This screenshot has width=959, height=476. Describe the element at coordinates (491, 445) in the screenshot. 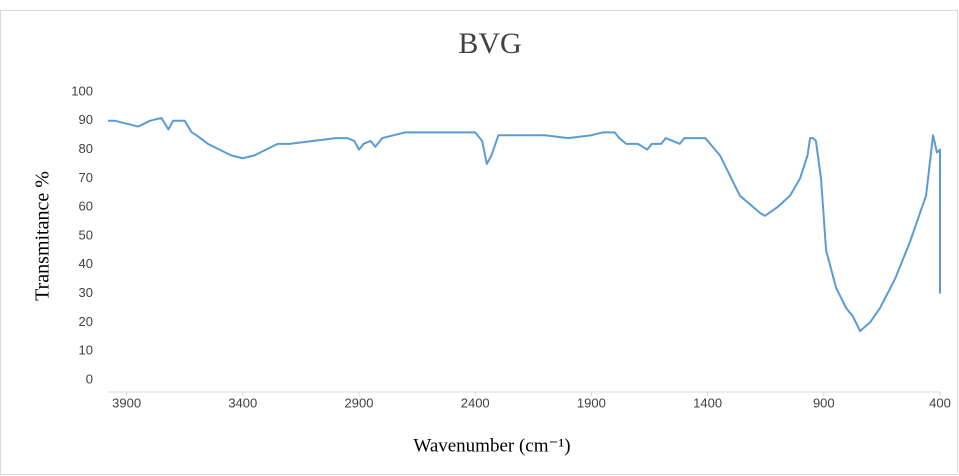

I see `x-axis-title: Wavenumber (cm⁻¹)` at that location.